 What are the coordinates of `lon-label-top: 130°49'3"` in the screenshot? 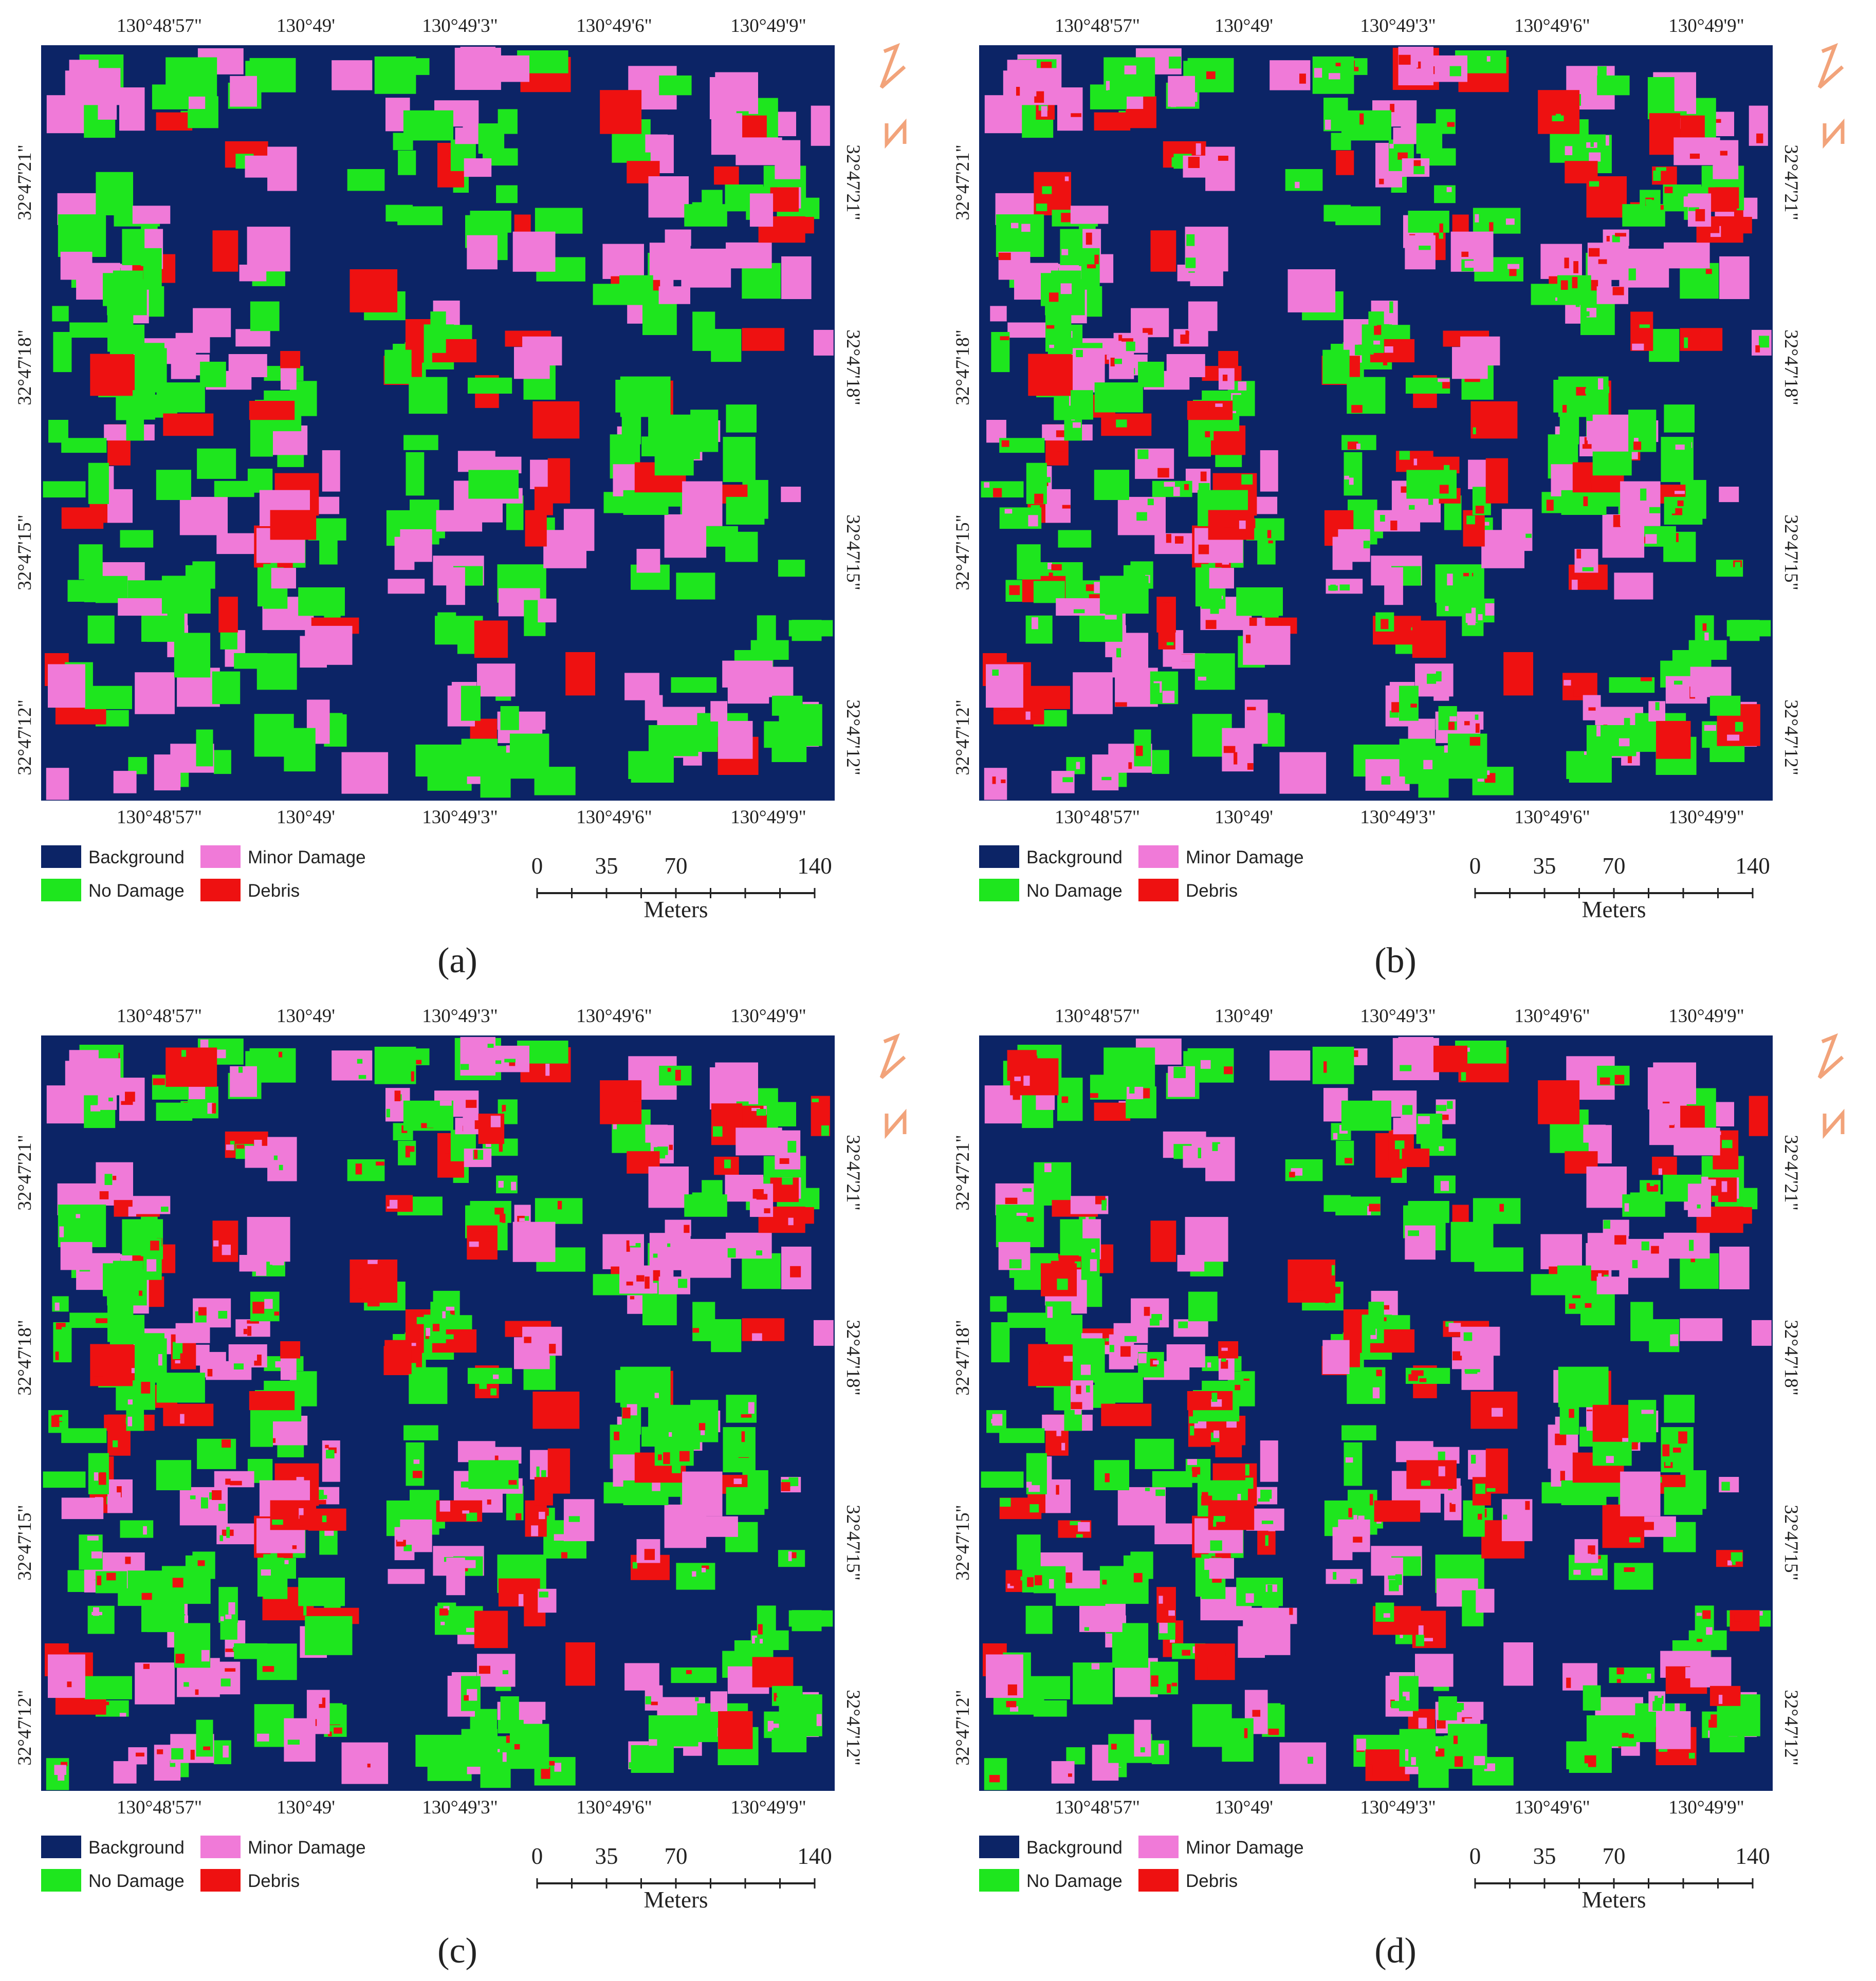 It's located at (460, 25).